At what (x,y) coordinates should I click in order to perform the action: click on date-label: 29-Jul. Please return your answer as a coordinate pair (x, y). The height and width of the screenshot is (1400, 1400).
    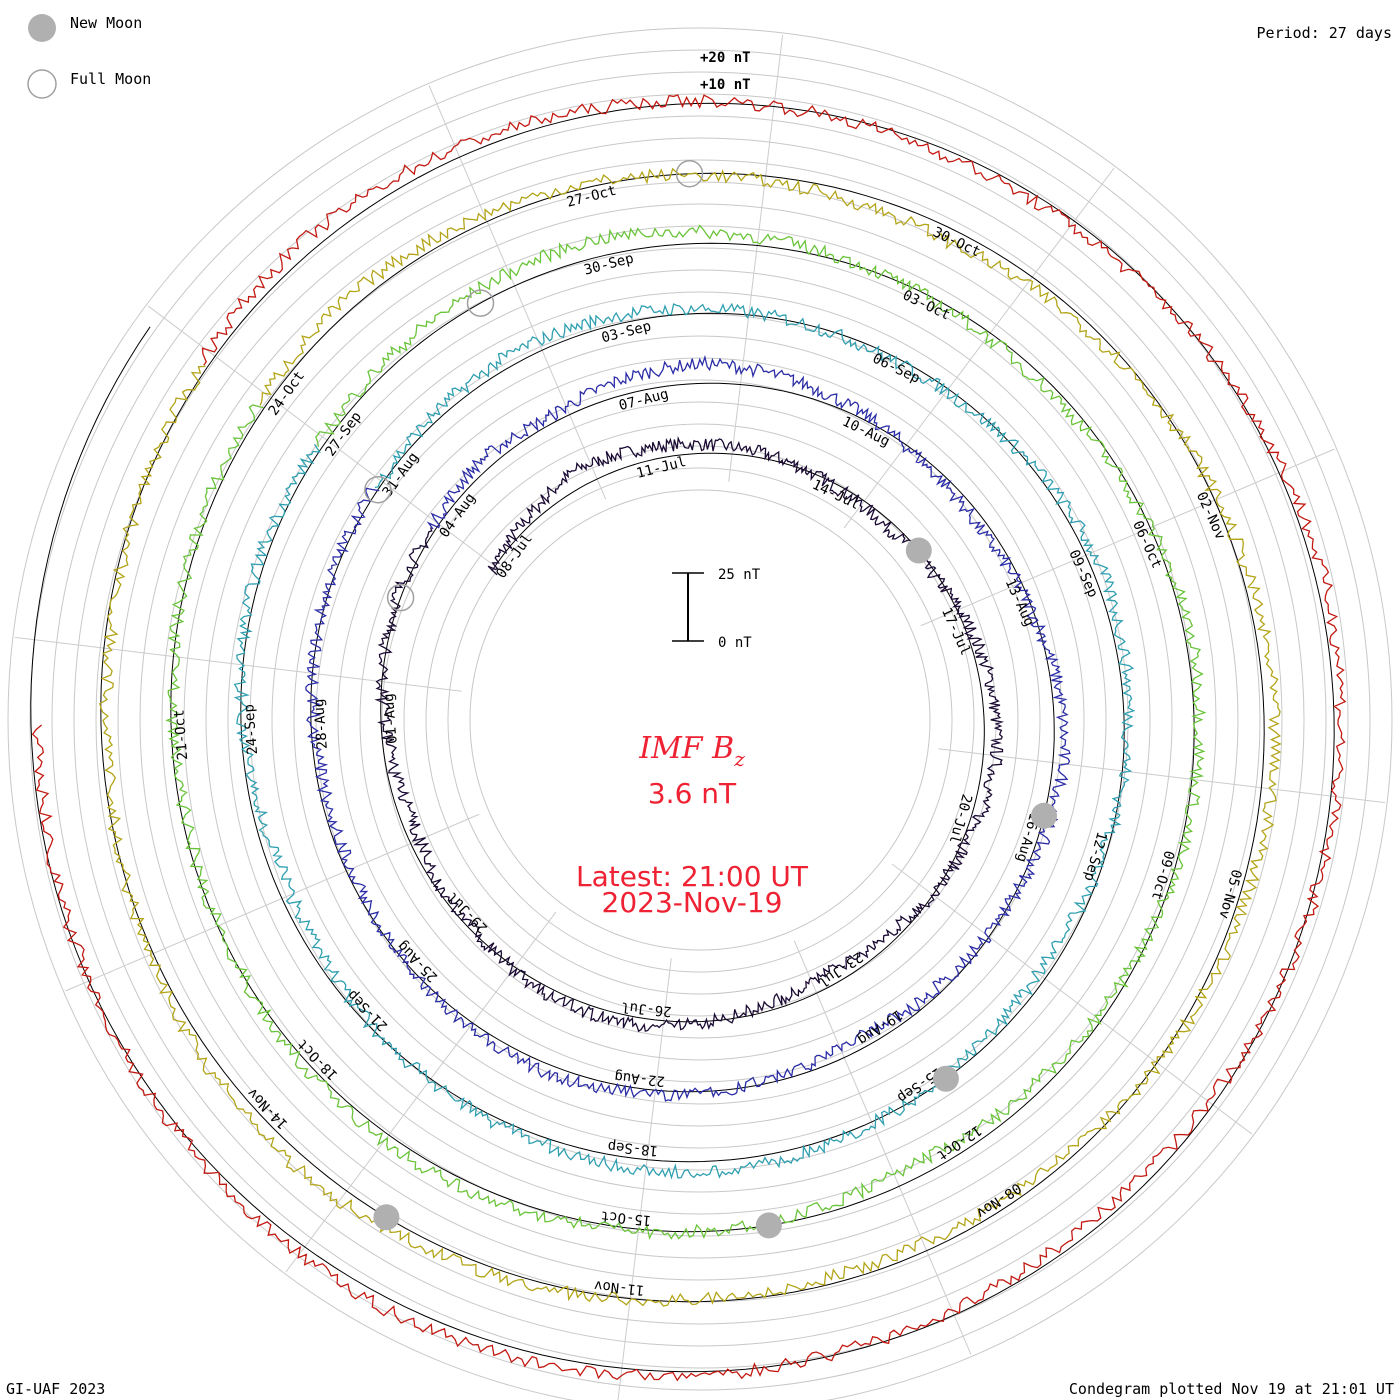
    Looking at the image, I should click on (467, 912).